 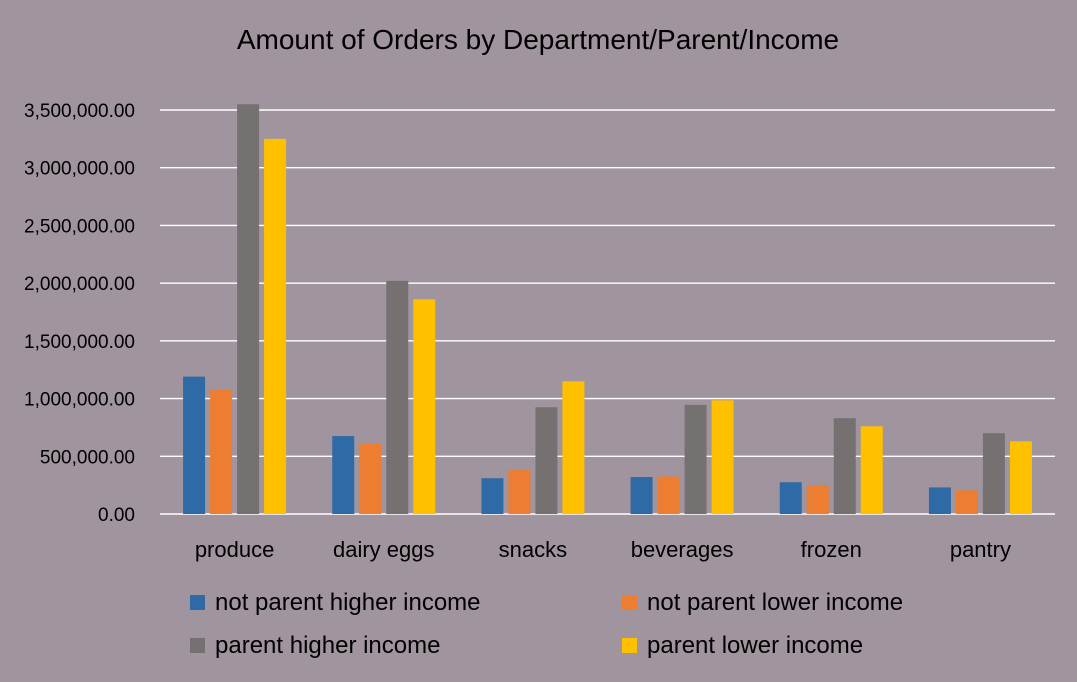 What do you see at coordinates (871, 470) in the screenshot?
I see `bar-parent-lower-income-frozen` at bounding box center [871, 470].